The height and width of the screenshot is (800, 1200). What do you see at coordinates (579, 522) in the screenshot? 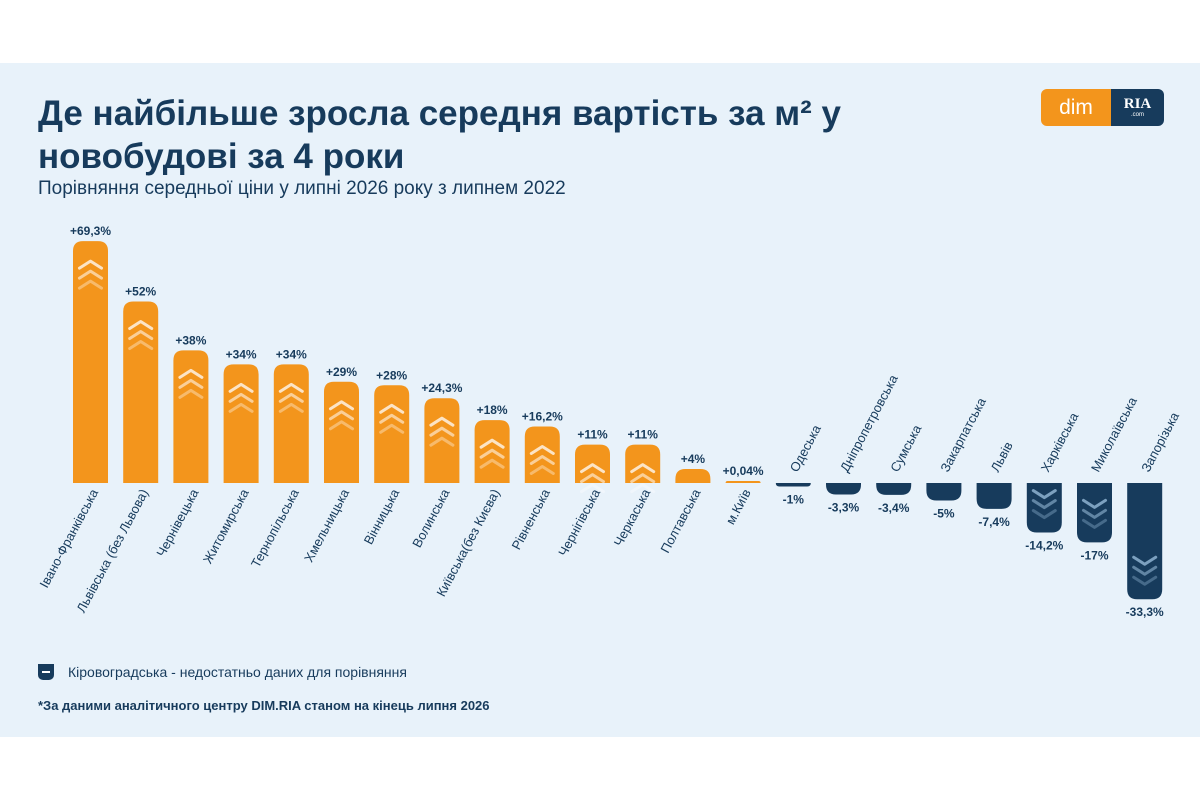
I see `category-label: Чернігівська` at bounding box center [579, 522].